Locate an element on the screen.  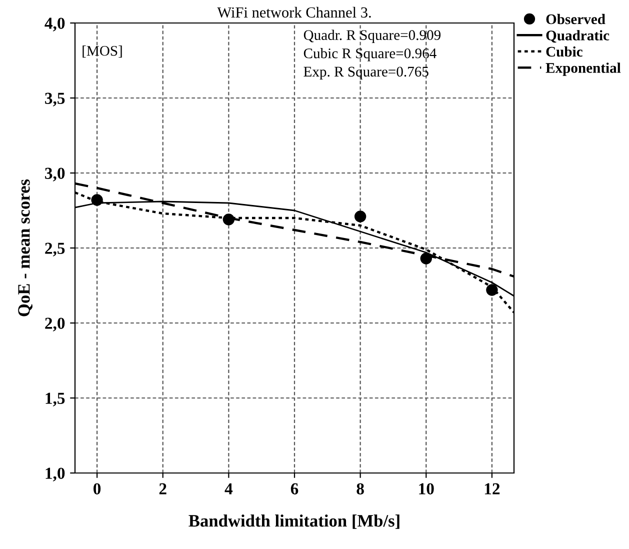
x-tick-label: 8 is located at coordinates (360, 488).